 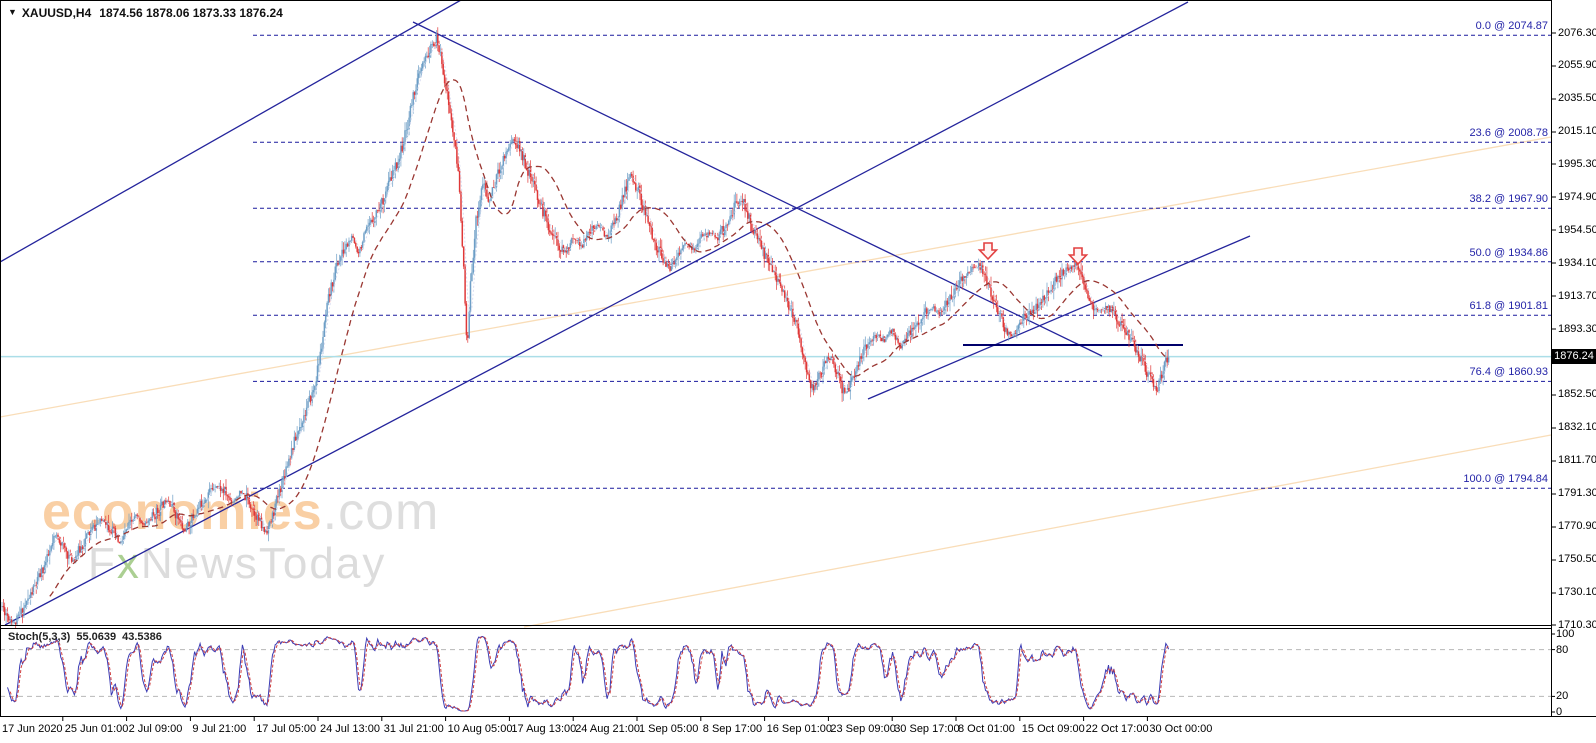 I want to click on current-price-tag: 1876.24, so click(x=1574, y=357).